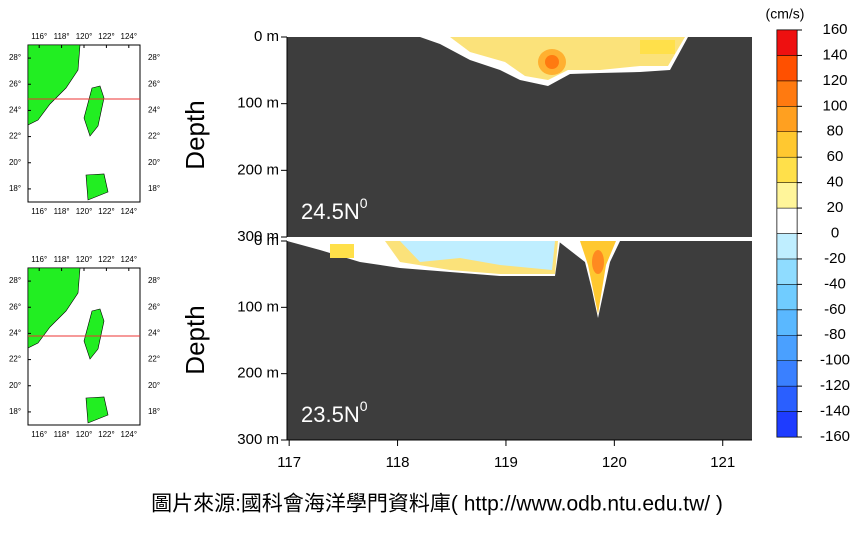 This screenshot has height=548, width=866. What do you see at coordinates (398, 462) in the screenshot?
I see `x-tick-label: 118` at bounding box center [398, 462].